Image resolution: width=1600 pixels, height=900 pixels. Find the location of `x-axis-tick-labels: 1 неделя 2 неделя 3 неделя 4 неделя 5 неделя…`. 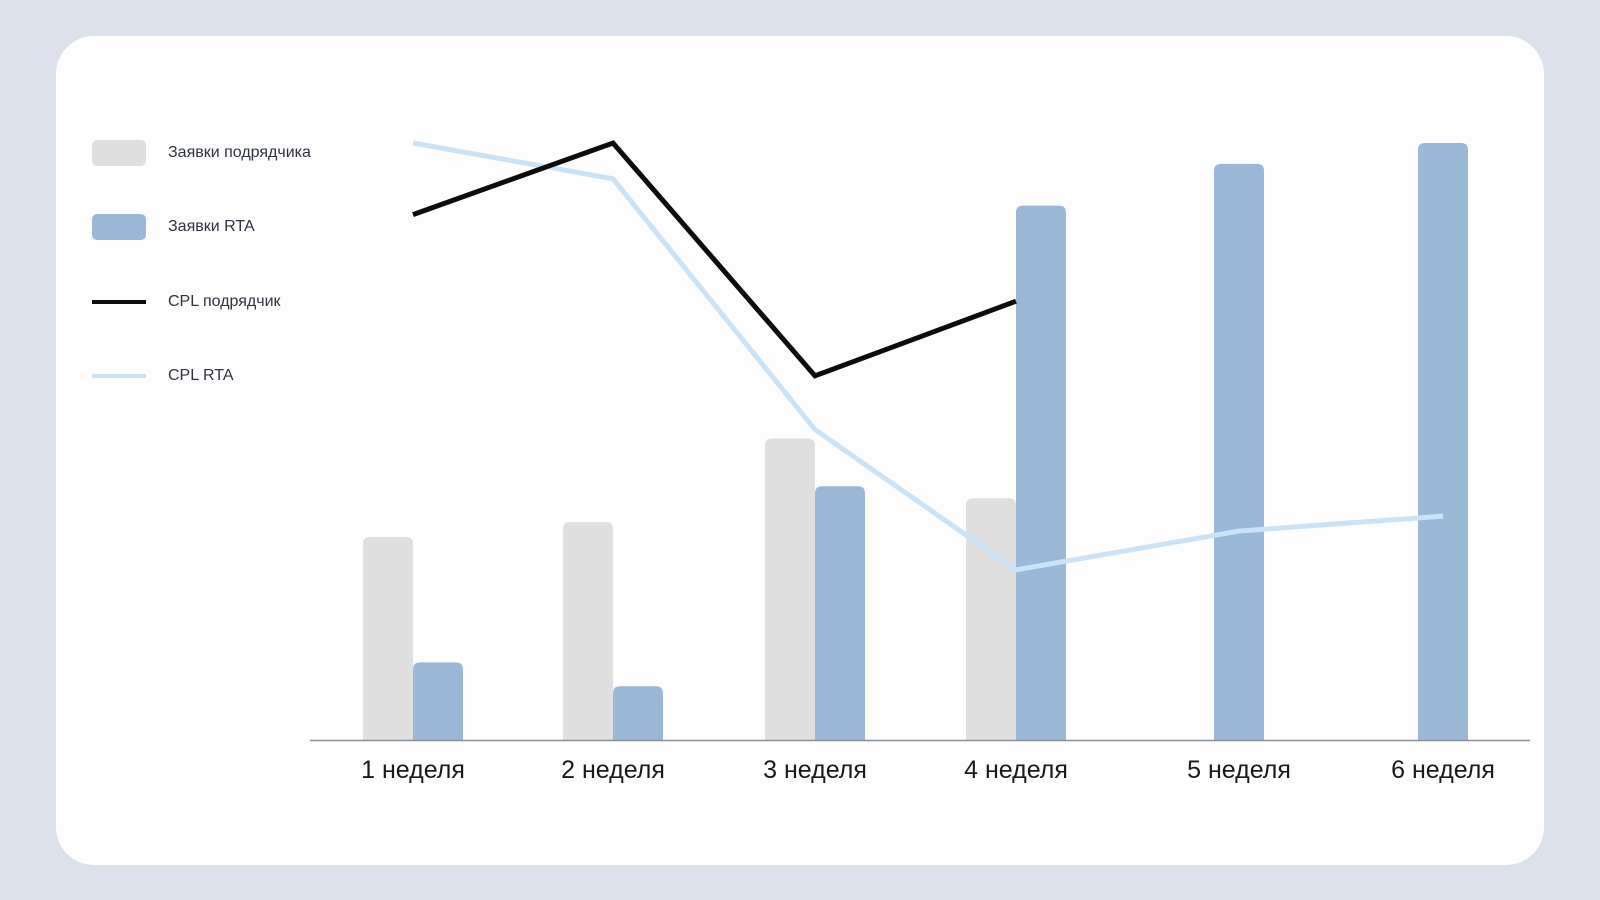

x-axis-tick-labels: 1 неделя 2 неделя 3 неделя 4 неделя 5 неделя… is located at coordinates (928, 770).